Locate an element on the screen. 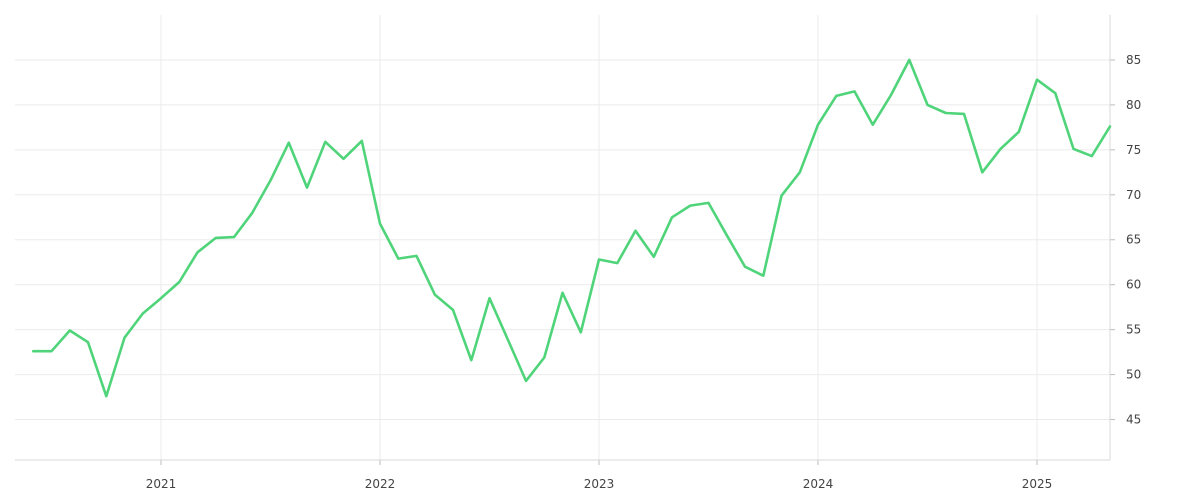 Image resolution: width=1200 pixels, height=500 pixels. y-tick-label: 85 is located at coordinates (1133, 60).